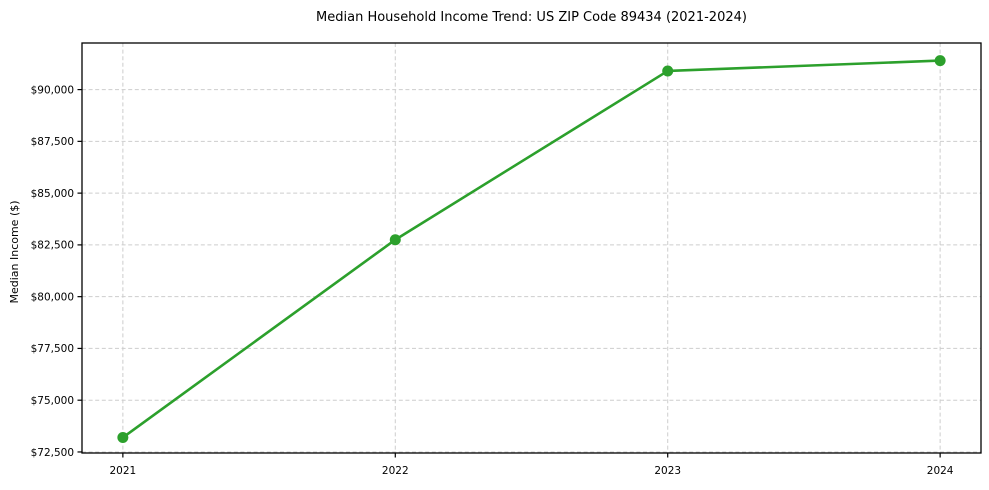 The height and width of the screenshot is (490, 989). I want to click on y-tick-label: $90,000, so click(52, 90).